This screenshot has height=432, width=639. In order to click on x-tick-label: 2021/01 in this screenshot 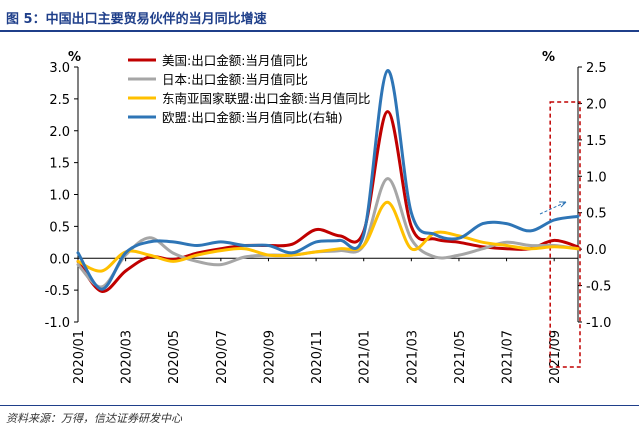, I will do `click(365, 357)`.